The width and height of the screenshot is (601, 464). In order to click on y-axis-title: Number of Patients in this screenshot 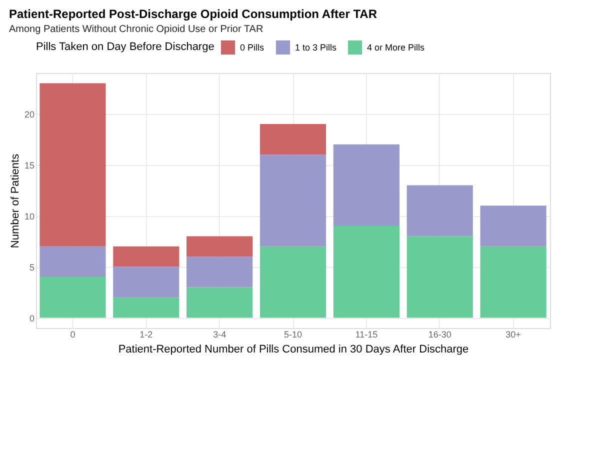, I will do `click(15, 200)`.